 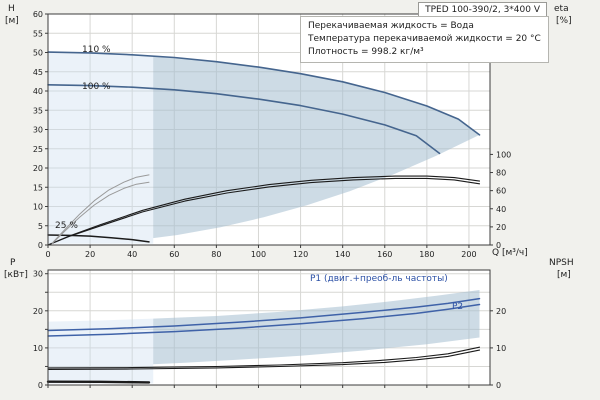 I want to click on tick-label: 140, so click(x=342, y=254).